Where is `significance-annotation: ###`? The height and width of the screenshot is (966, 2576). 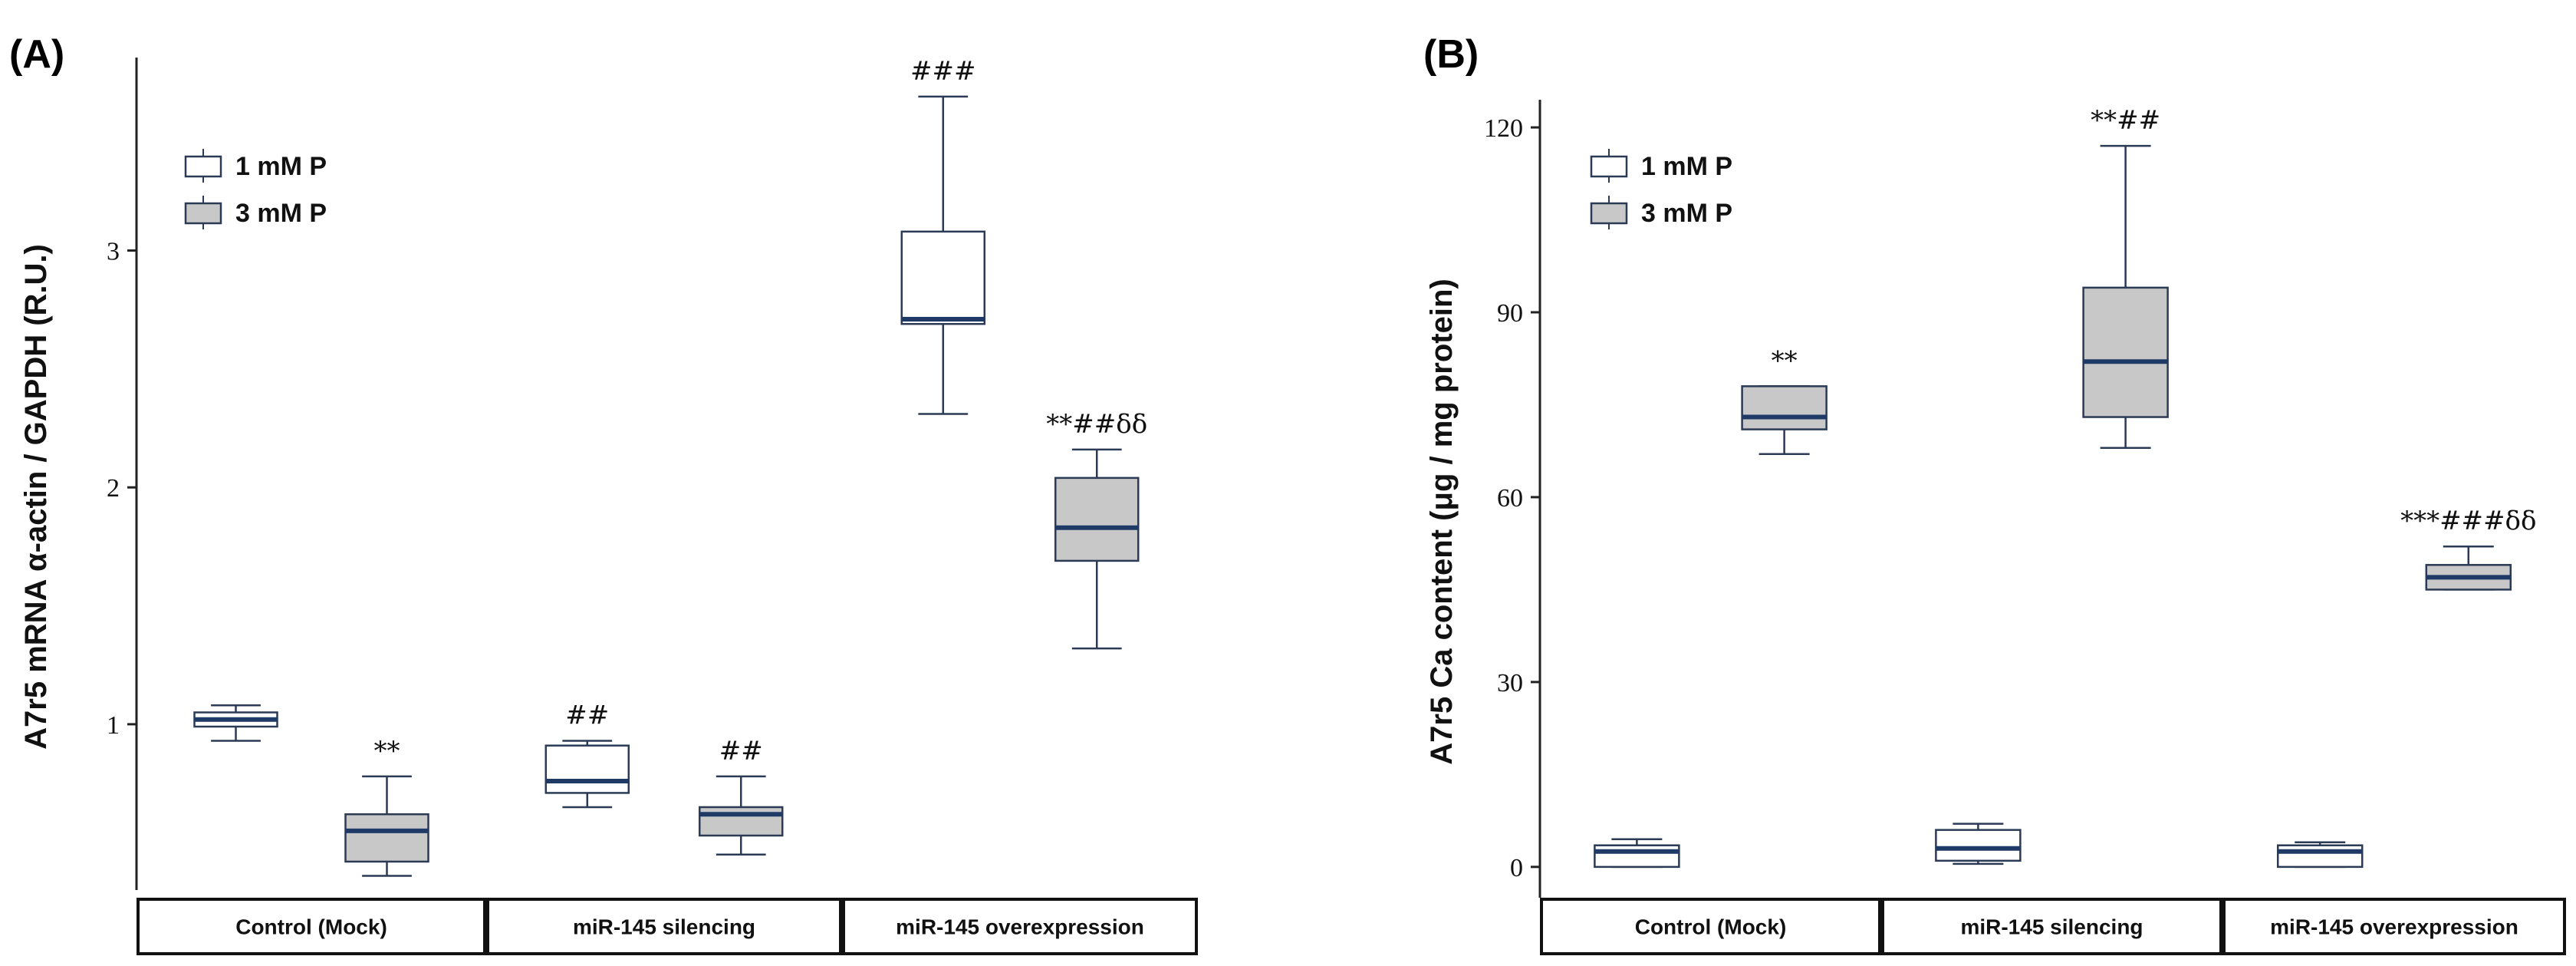 significance-annotation: ### is located at coordinates (942, 72).